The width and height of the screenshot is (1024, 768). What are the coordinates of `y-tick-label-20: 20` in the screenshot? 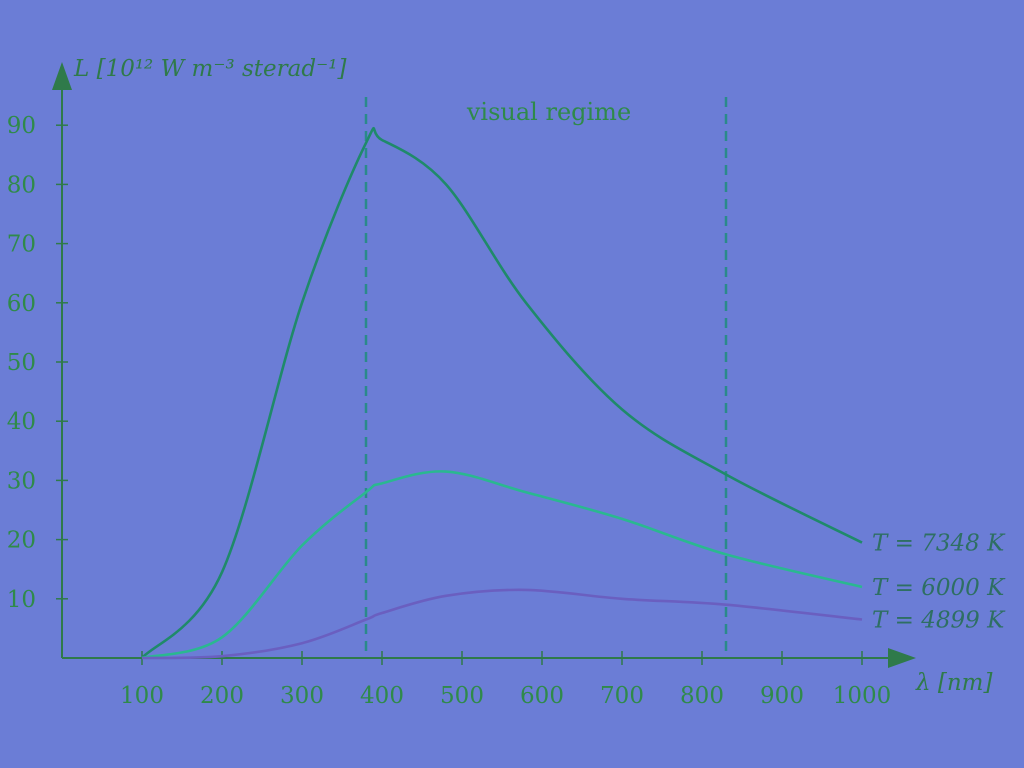 It's located at (21, 541).